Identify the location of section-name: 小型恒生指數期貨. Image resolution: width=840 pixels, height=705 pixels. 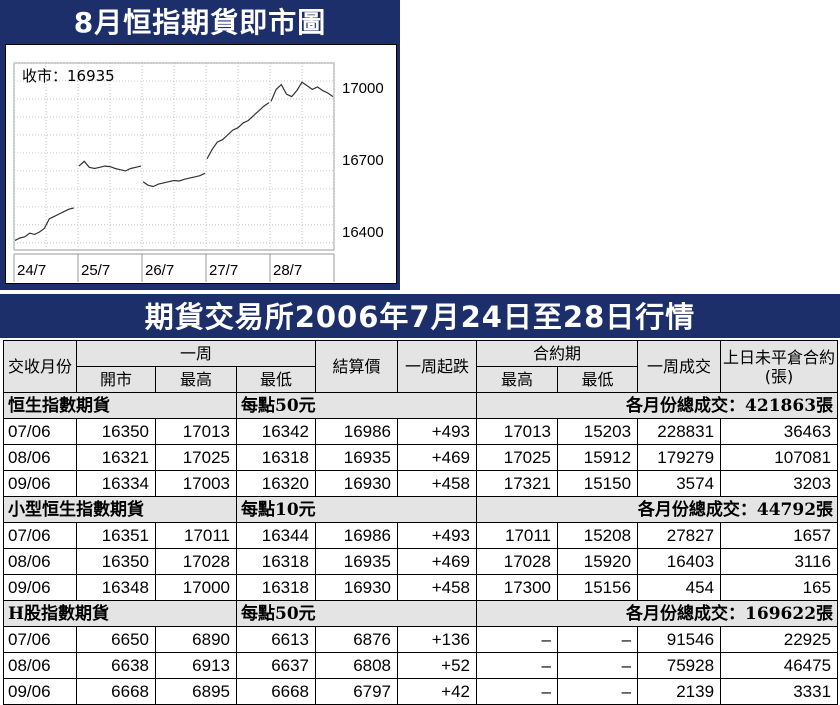
(120, 509).